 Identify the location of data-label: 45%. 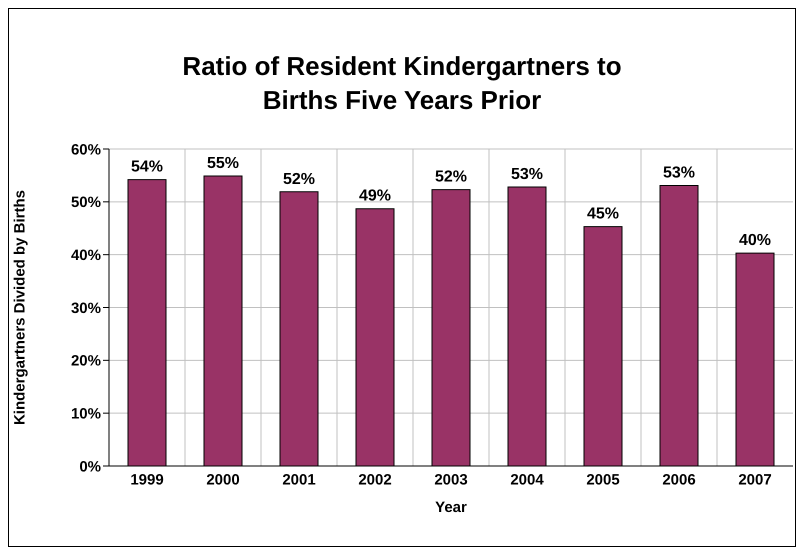
(603, 214).